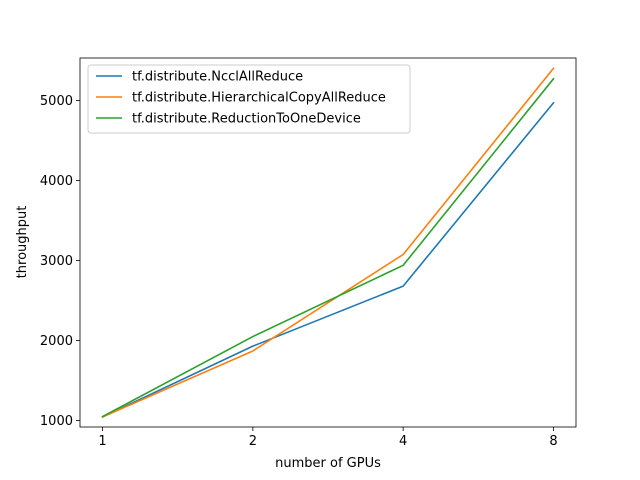  I want to click on legend-label-2: tf.distribute.HierarchicalCopyAllReduce, so click(259, 98).